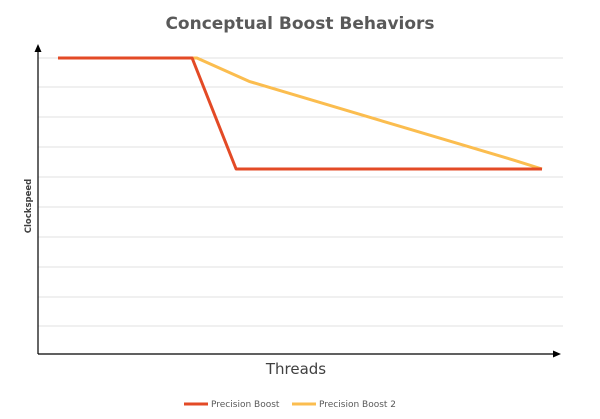  Describe the element at coordinates (245, 405) in the screenshot. I see `legend-label: Precision Boost` at that location.